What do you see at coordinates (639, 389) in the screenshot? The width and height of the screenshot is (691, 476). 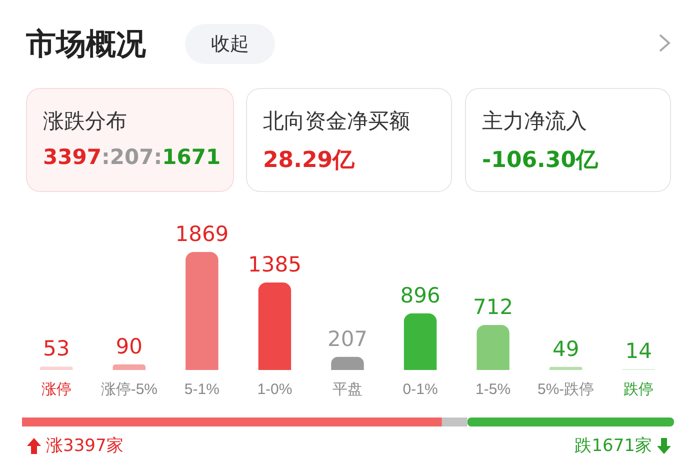 I see `x-tick-label: 跌停` at bounding box center [639, 389].